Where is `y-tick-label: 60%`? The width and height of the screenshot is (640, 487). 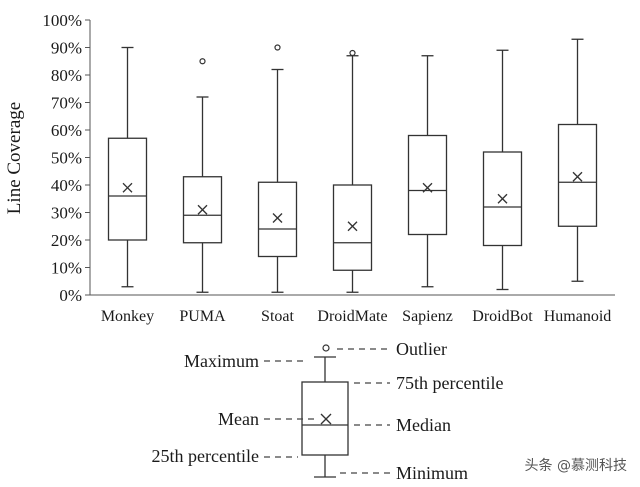 y-tick-label: 60% is located at coordinates (66, 130).